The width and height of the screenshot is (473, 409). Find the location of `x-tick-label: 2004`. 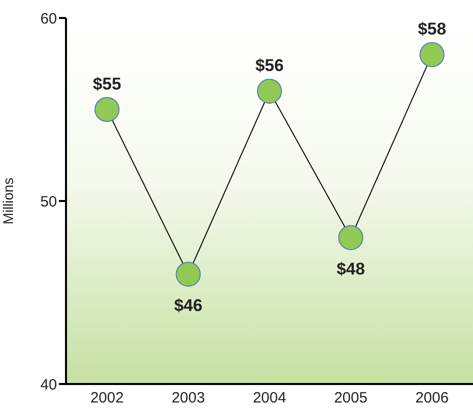

x-tick-label: 2004 is located at coordinates (269, 398).